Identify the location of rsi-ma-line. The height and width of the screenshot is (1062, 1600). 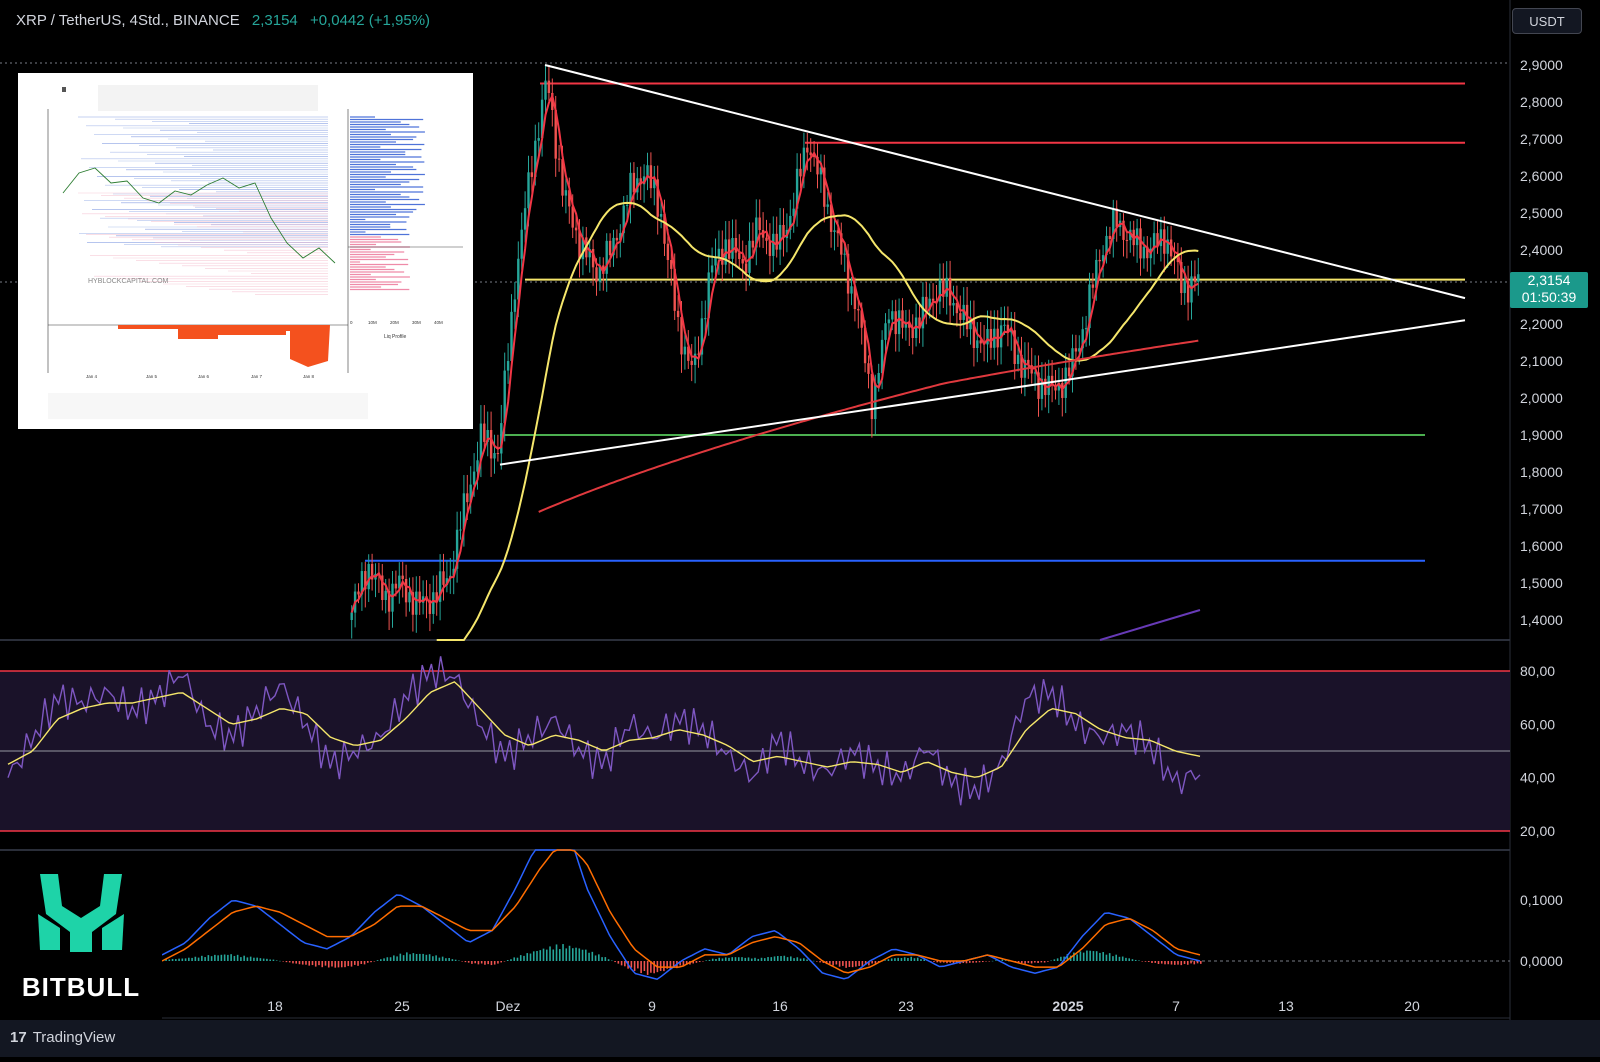
(604, 729).